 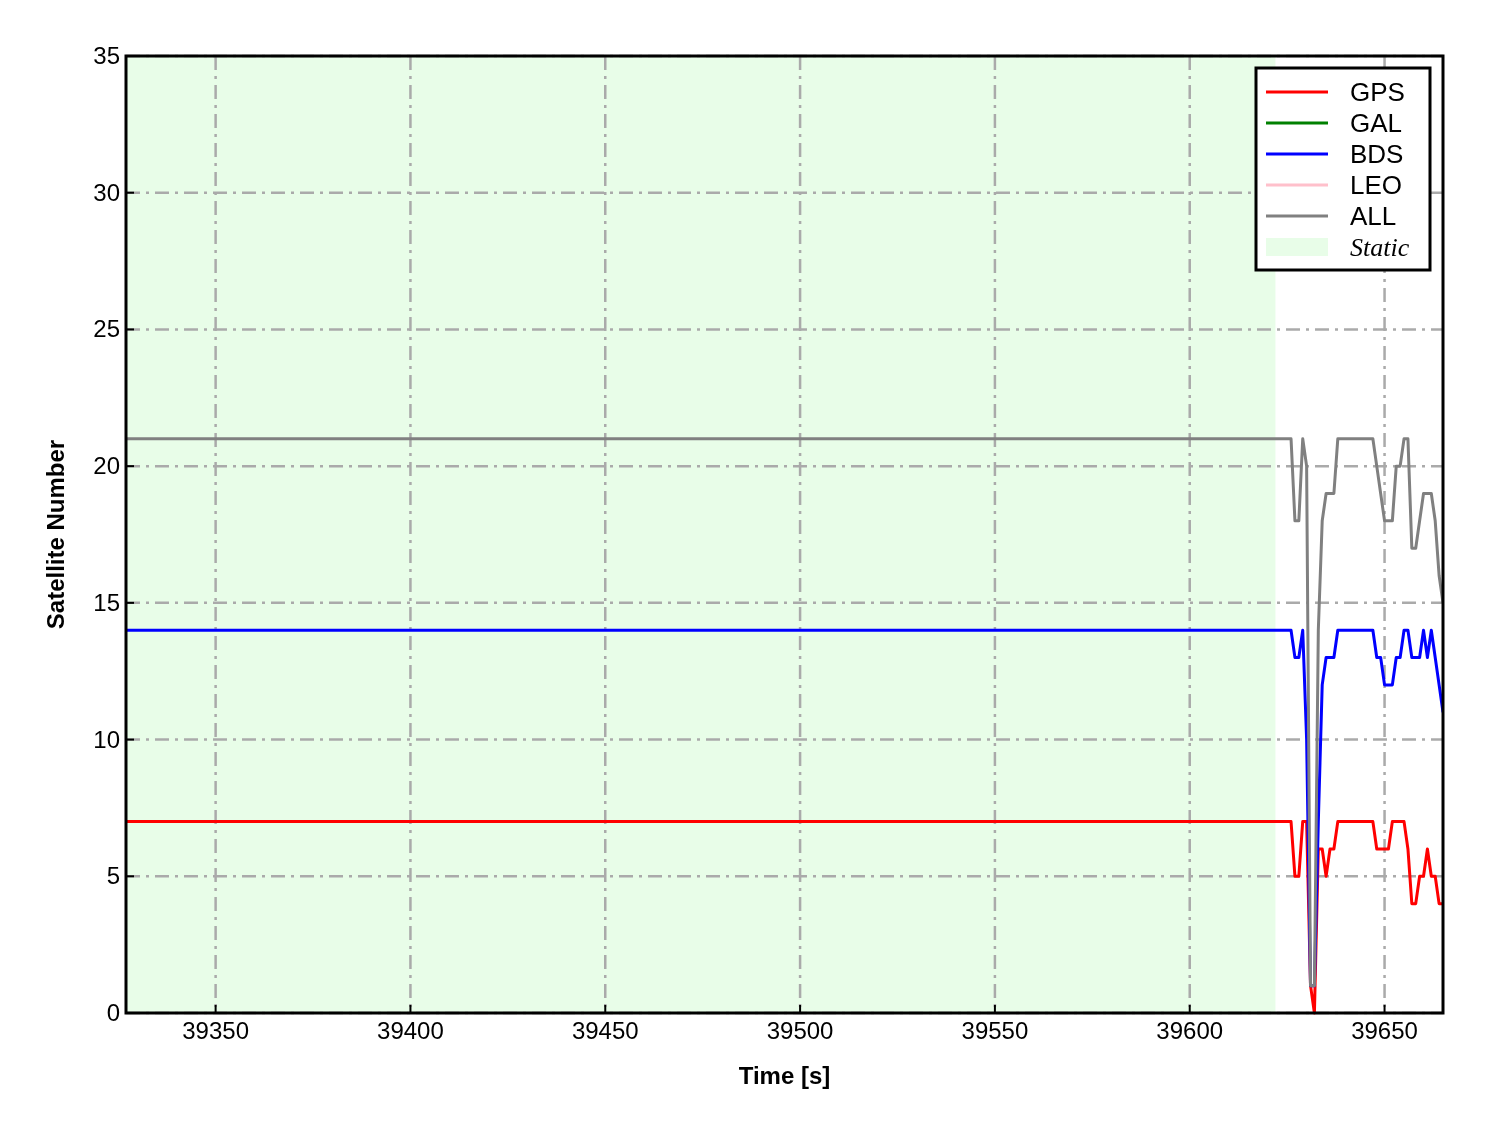 I want to click on y-axis-title: Satellite Number, so click(x=55, y=534).